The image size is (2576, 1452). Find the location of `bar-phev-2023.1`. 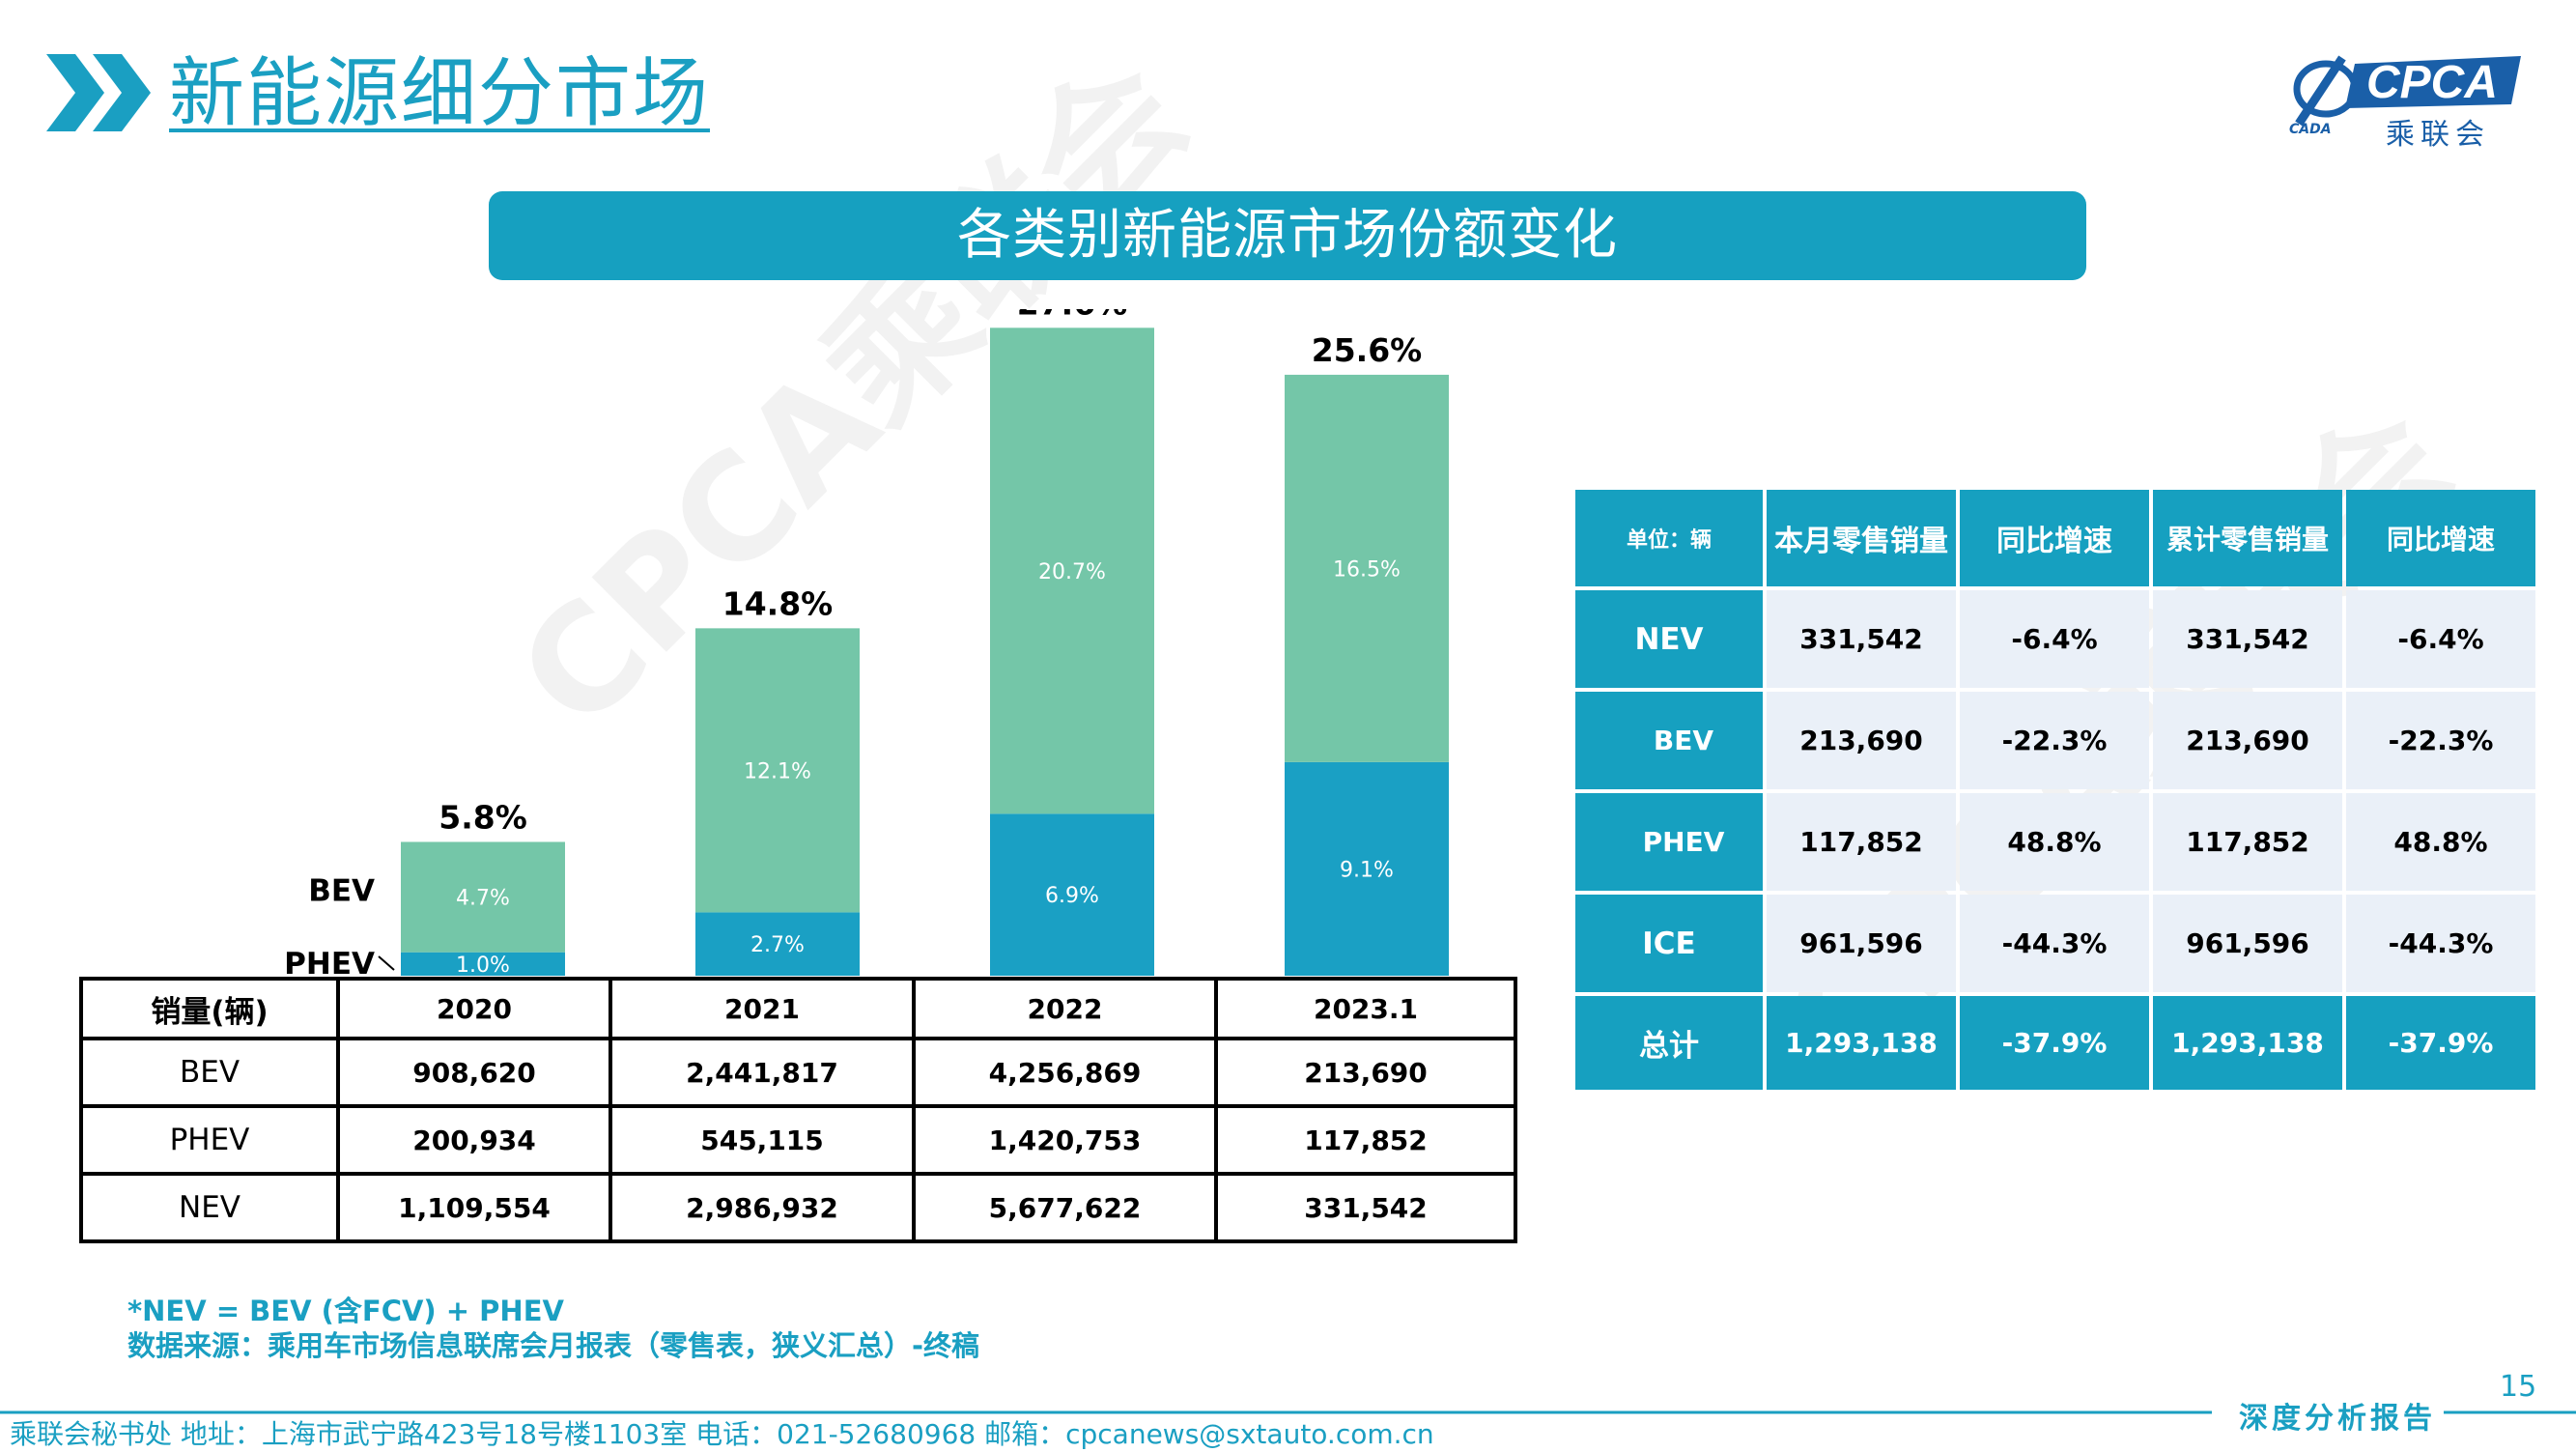

bar-phev-2023.1 is located at coordinates (1367, 869).